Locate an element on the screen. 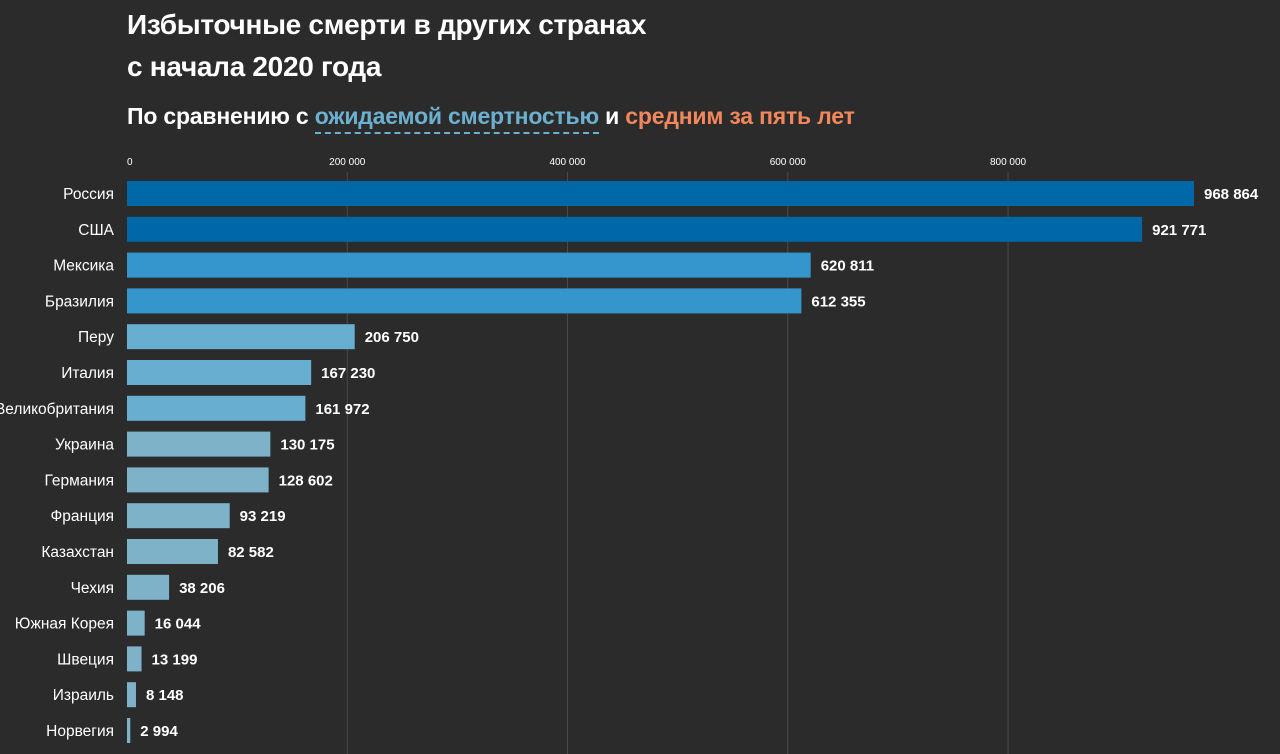 The image size is (1280, 754). data-label: 968 864 is located at coordinates (1231, 194).